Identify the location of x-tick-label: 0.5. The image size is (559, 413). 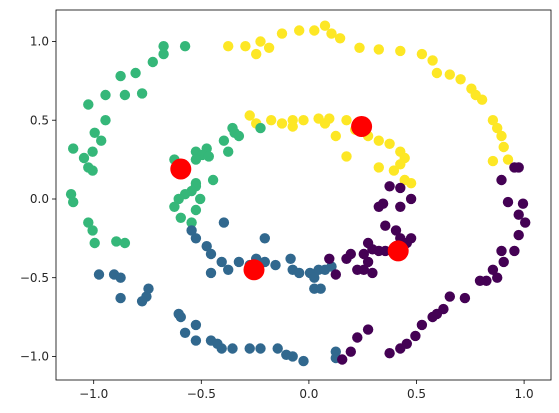
(416, 394).